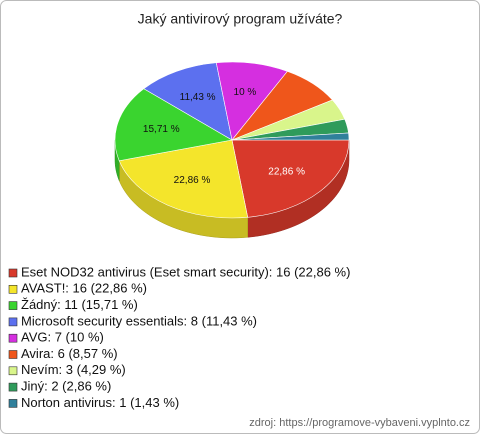  I want to click on slice-label: 10 %, so click(245, 92).